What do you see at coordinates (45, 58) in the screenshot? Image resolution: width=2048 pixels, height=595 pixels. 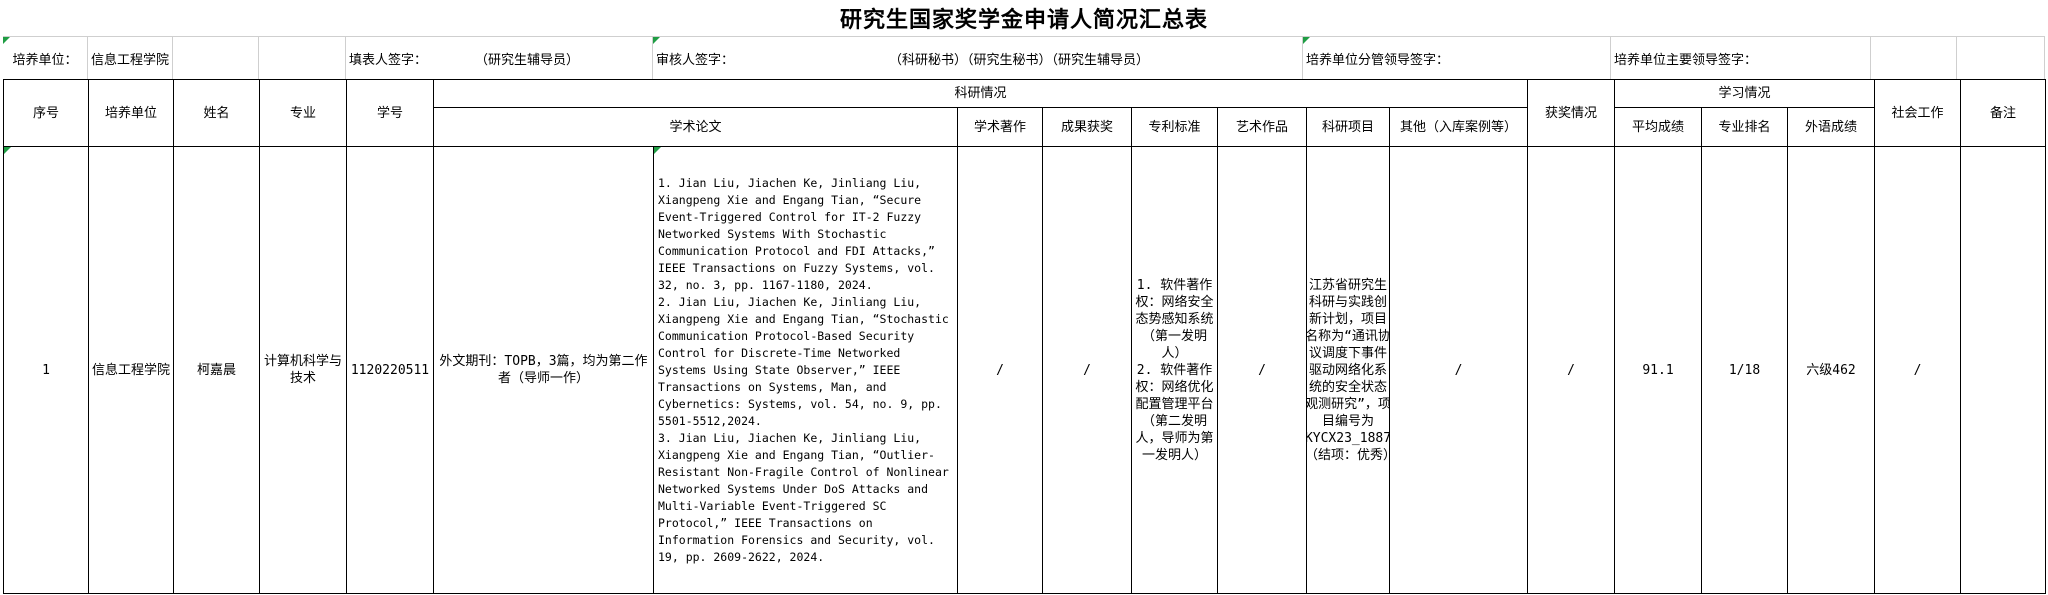 I see `cell-unit-label: 培养单位：` at bounding box center [45, 58].